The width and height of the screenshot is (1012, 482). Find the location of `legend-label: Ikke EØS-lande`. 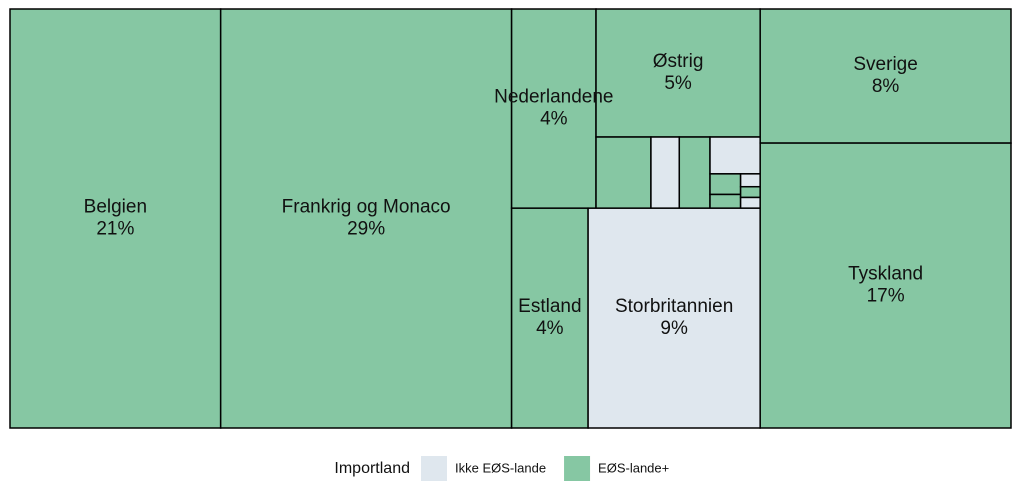

legend-label: Ikke EØS-lande is located at coordinates (500, 467).